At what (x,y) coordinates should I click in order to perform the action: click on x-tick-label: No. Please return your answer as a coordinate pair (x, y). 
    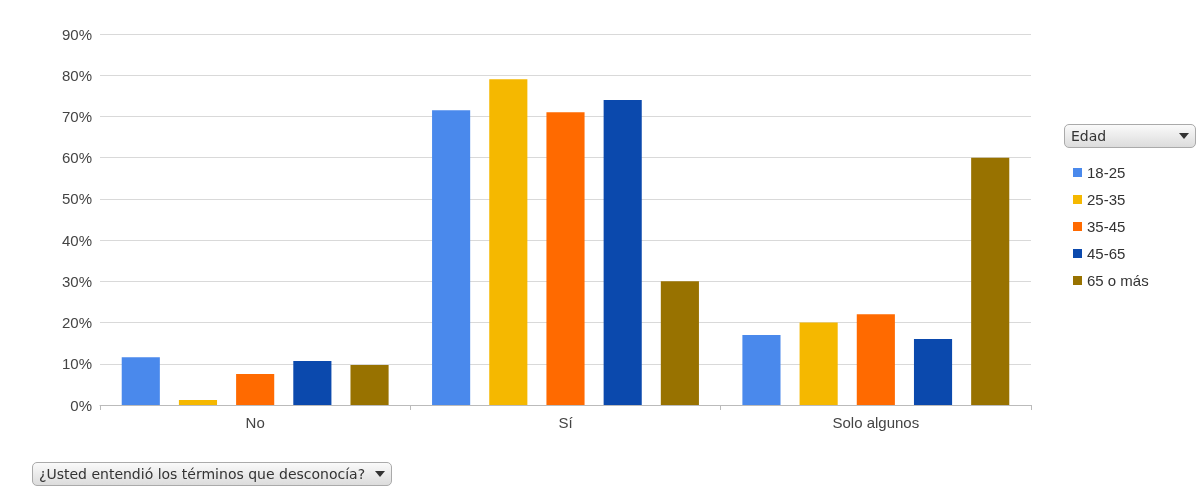
    Looking at the image, I should click on (255, 422).